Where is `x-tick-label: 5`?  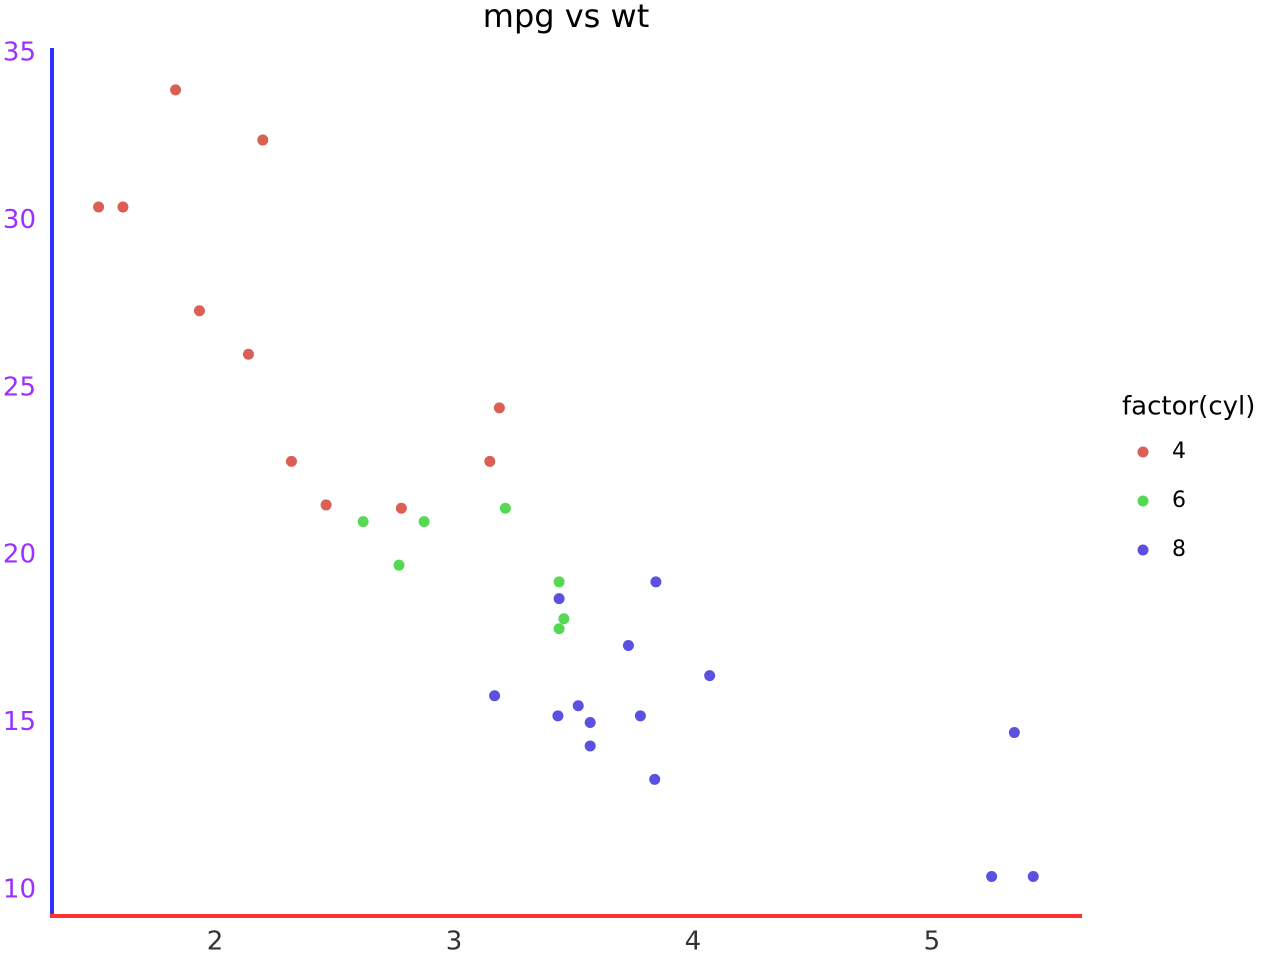 x-tick-label: 5 is located at coordinates (932, 942).